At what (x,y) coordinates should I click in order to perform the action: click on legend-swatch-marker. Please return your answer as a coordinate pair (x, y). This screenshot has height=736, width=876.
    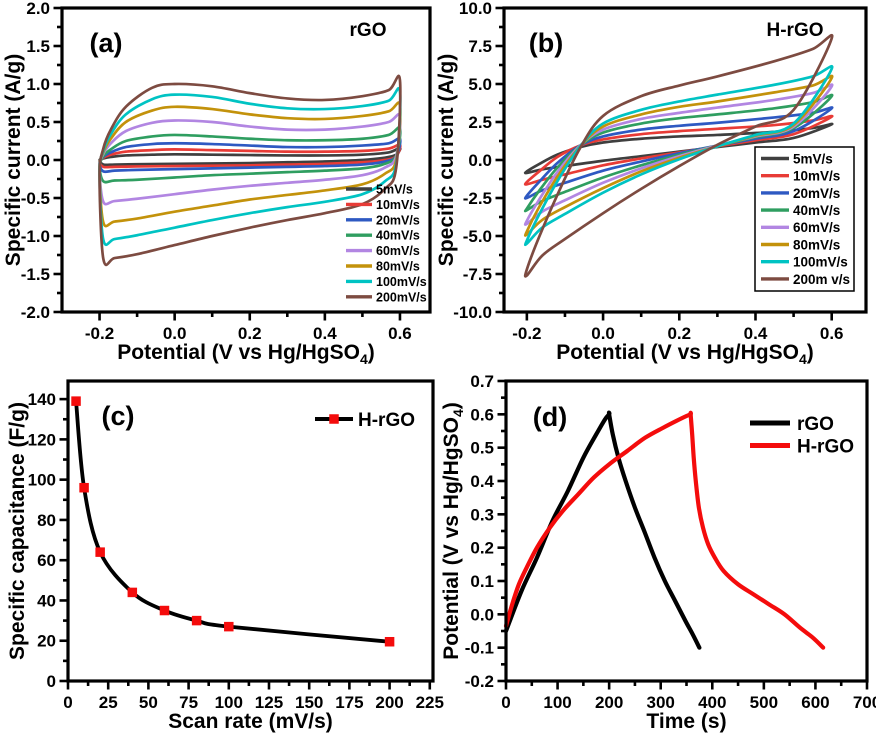
    Looking at the image, I should click on (334, 419).